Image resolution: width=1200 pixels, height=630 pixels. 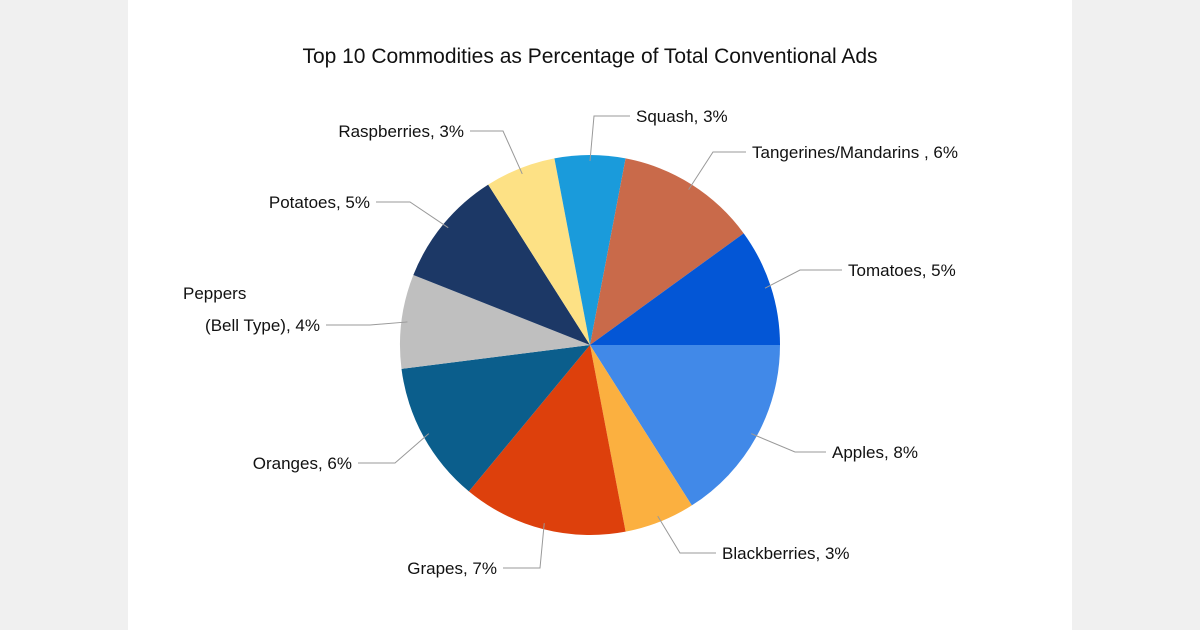 I want to click on data-label: Oranges, 6%, so click(x=302, y=463).